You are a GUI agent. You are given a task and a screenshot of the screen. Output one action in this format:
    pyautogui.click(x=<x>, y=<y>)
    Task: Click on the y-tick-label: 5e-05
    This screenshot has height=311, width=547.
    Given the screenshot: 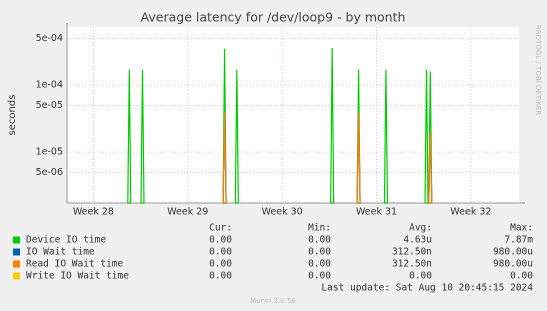 What is the action you would take?
    pyautogui.click(x=49, y=105)
    